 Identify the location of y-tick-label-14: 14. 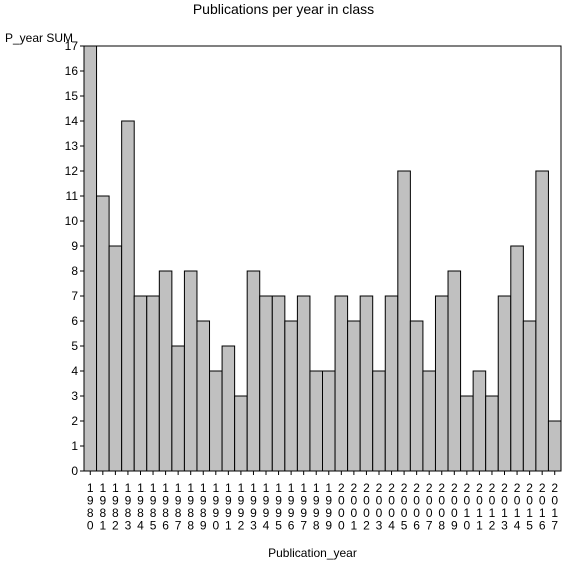
(72, 121).